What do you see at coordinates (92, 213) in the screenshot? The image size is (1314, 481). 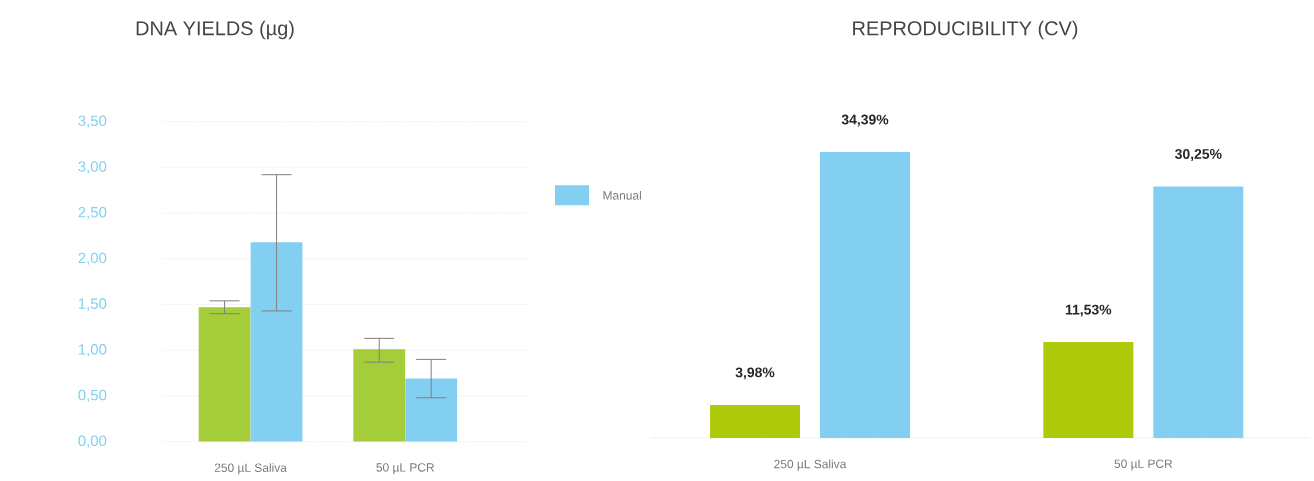 I see `y-tick-label: 2,50` at bounding box center [92, 213].